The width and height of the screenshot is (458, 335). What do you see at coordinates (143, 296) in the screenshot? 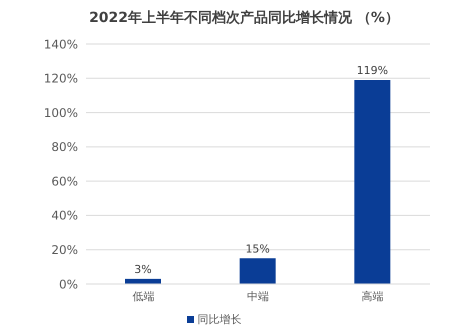
I see `x-tick-label: 低端` at bounding box center [143, 296].